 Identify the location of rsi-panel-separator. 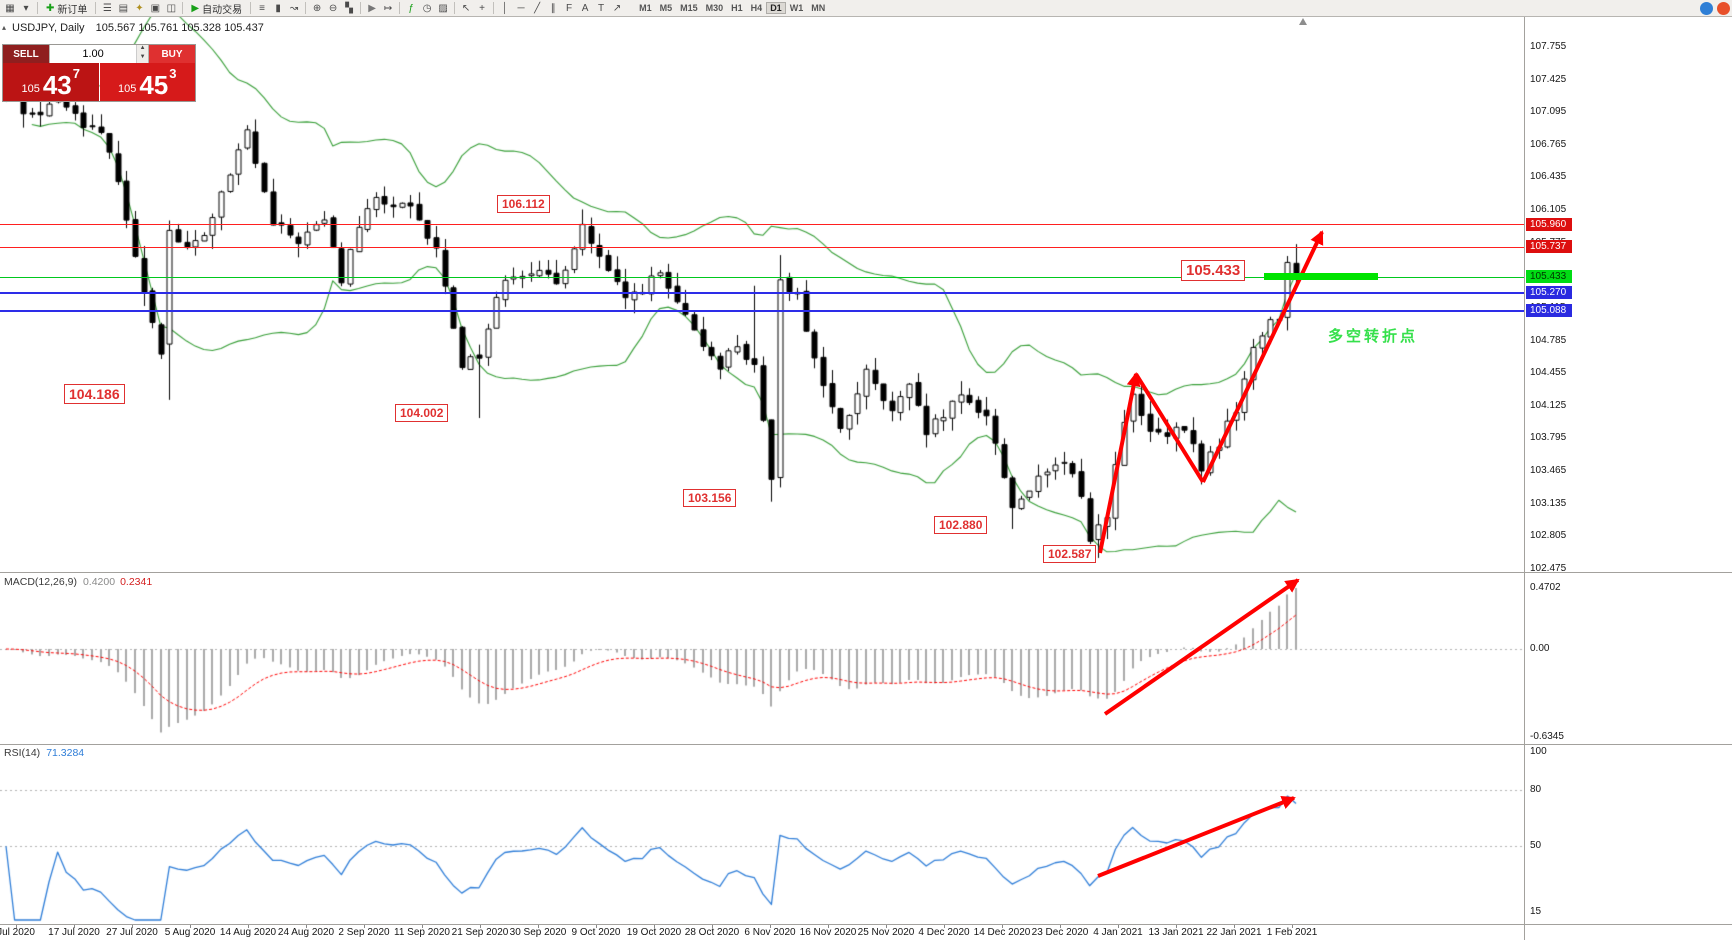
(866, 744).